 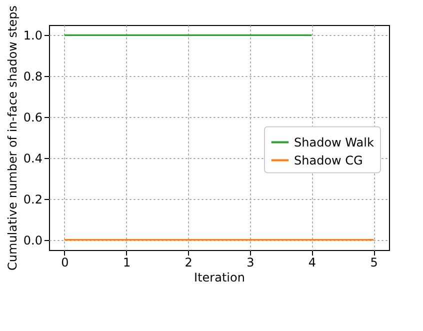 I want to click on x-tick-label: 1, so click(x=126, y=263).